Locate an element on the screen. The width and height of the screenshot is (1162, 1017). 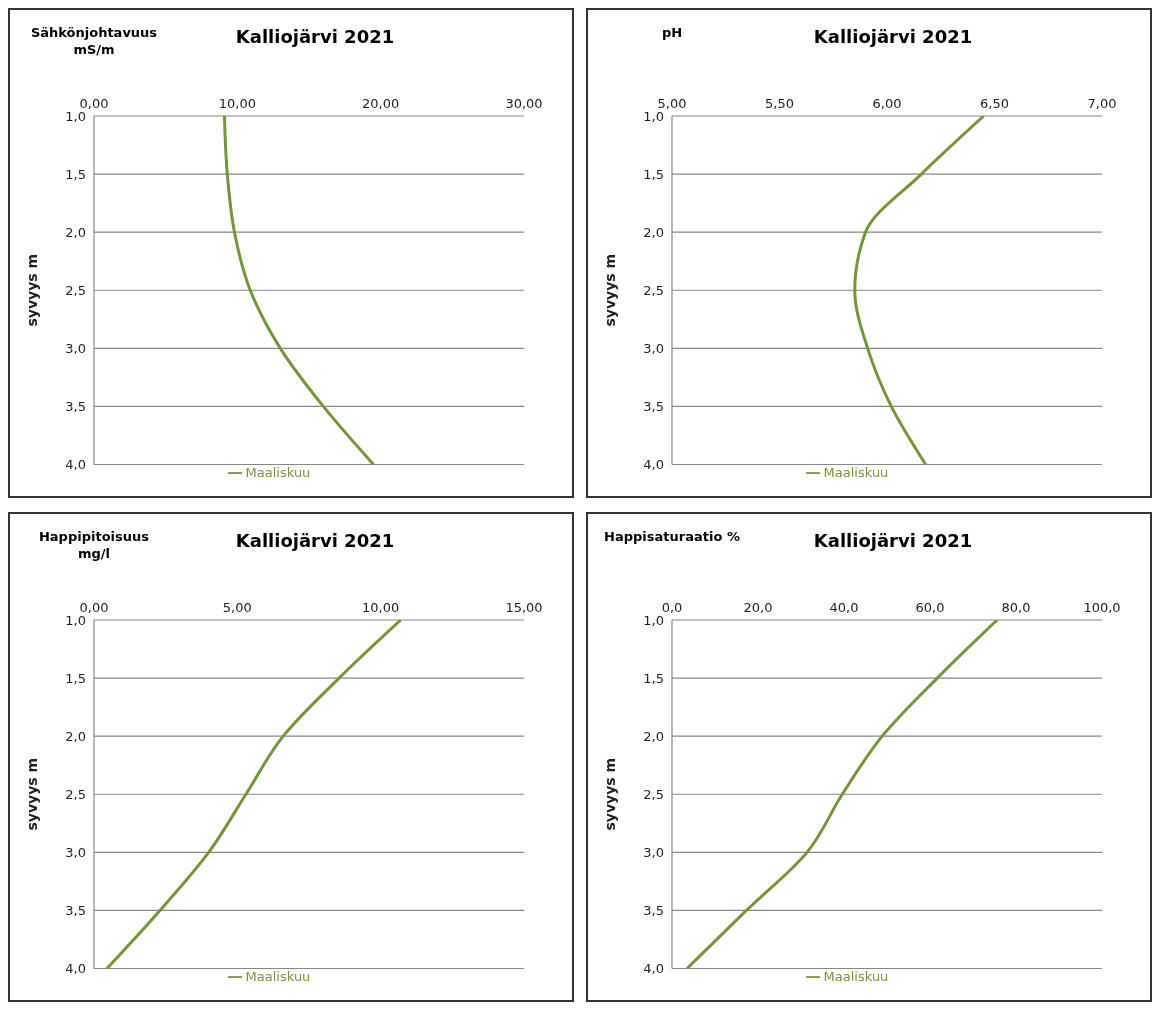
x-tick-label: 7,00 is located at coordinates (1102, 103).